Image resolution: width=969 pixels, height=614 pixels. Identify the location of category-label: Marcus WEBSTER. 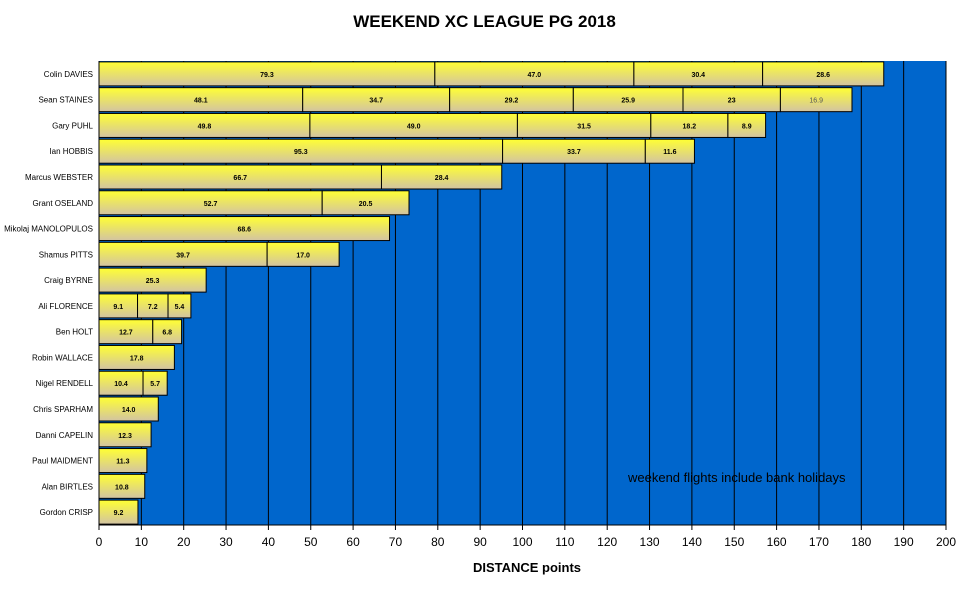
(59, 177).